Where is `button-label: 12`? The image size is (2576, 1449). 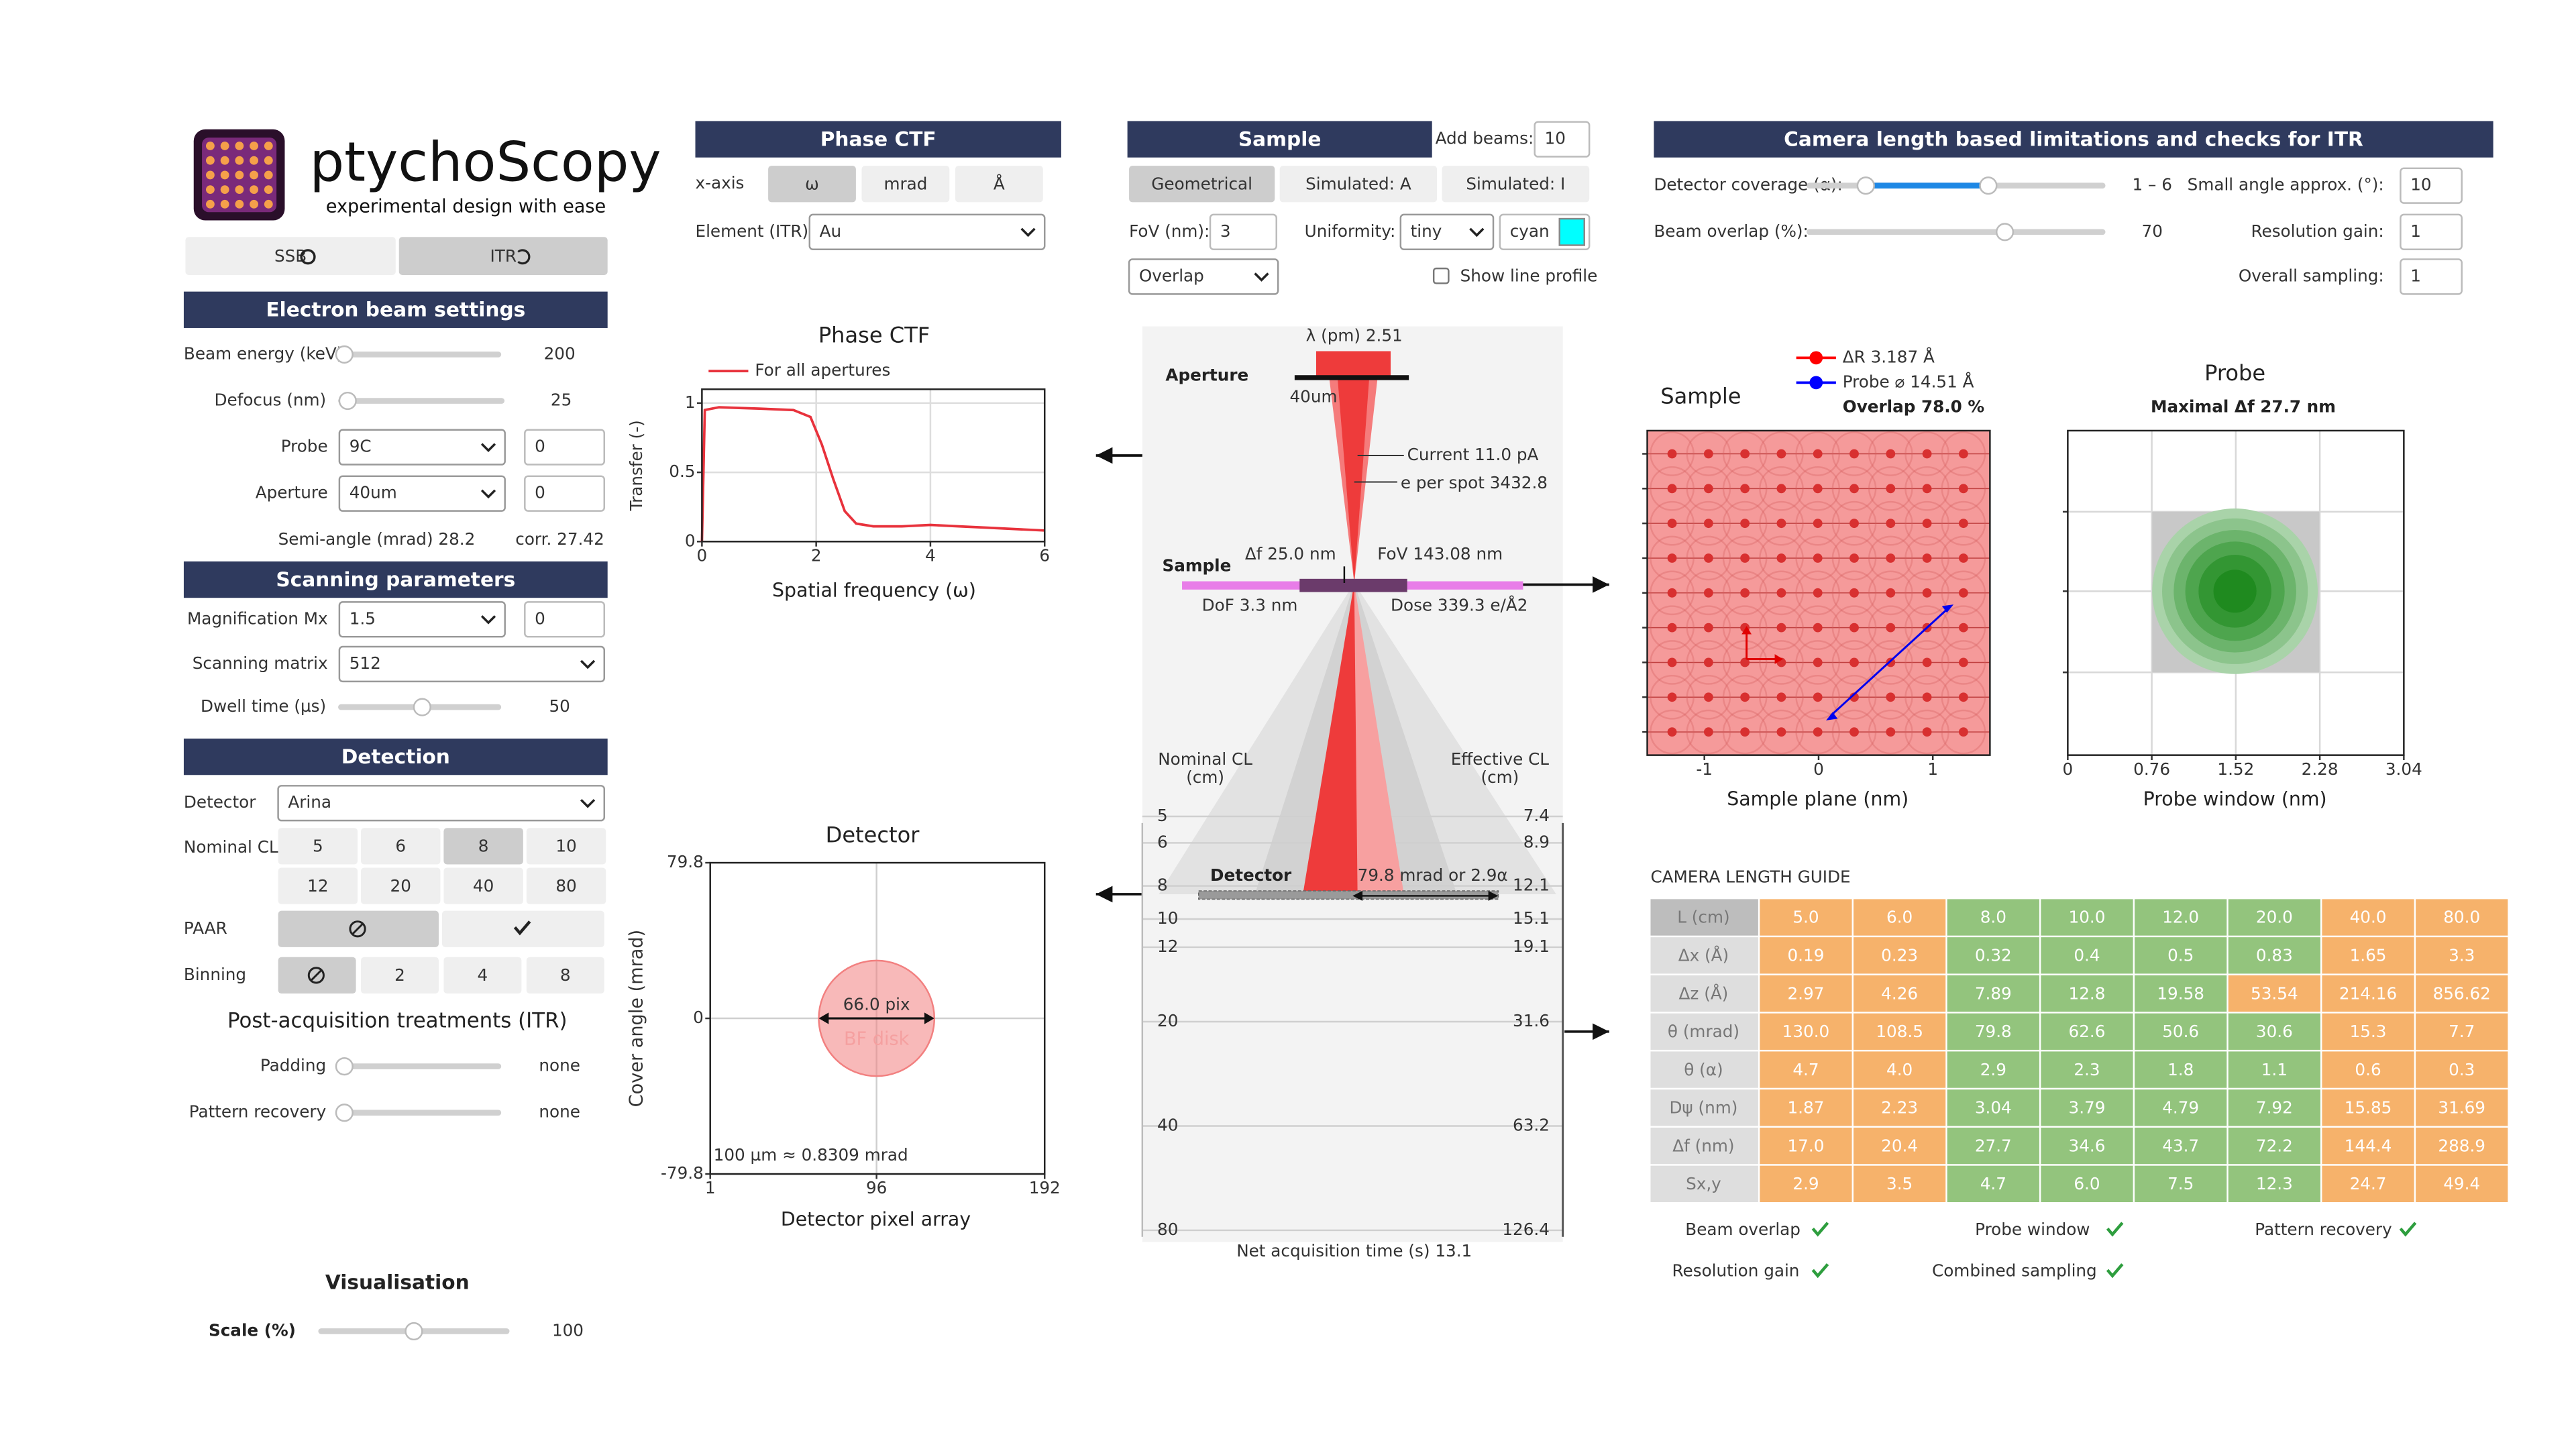 button-label: 12 is located at coordinates (317, 886).